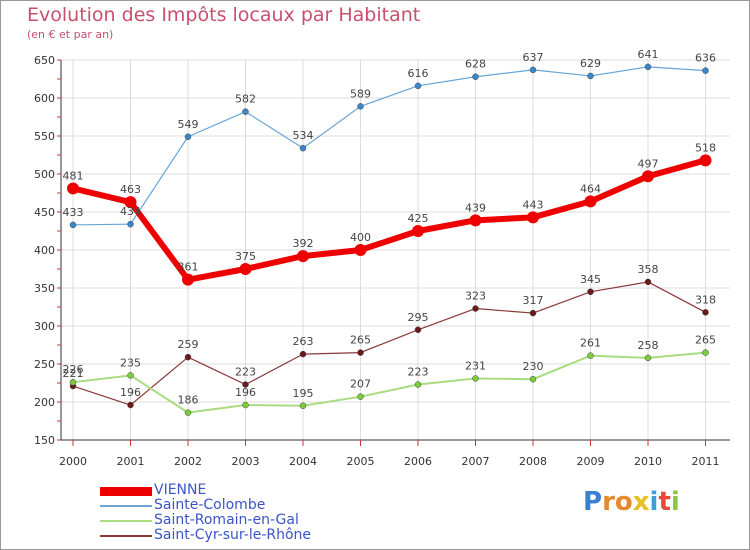 The height and width of the screenshot is (550, 750). Describe the element at coordinates (303, 461) in the screenshot. I see `x-tick-label: 2004` at that location.